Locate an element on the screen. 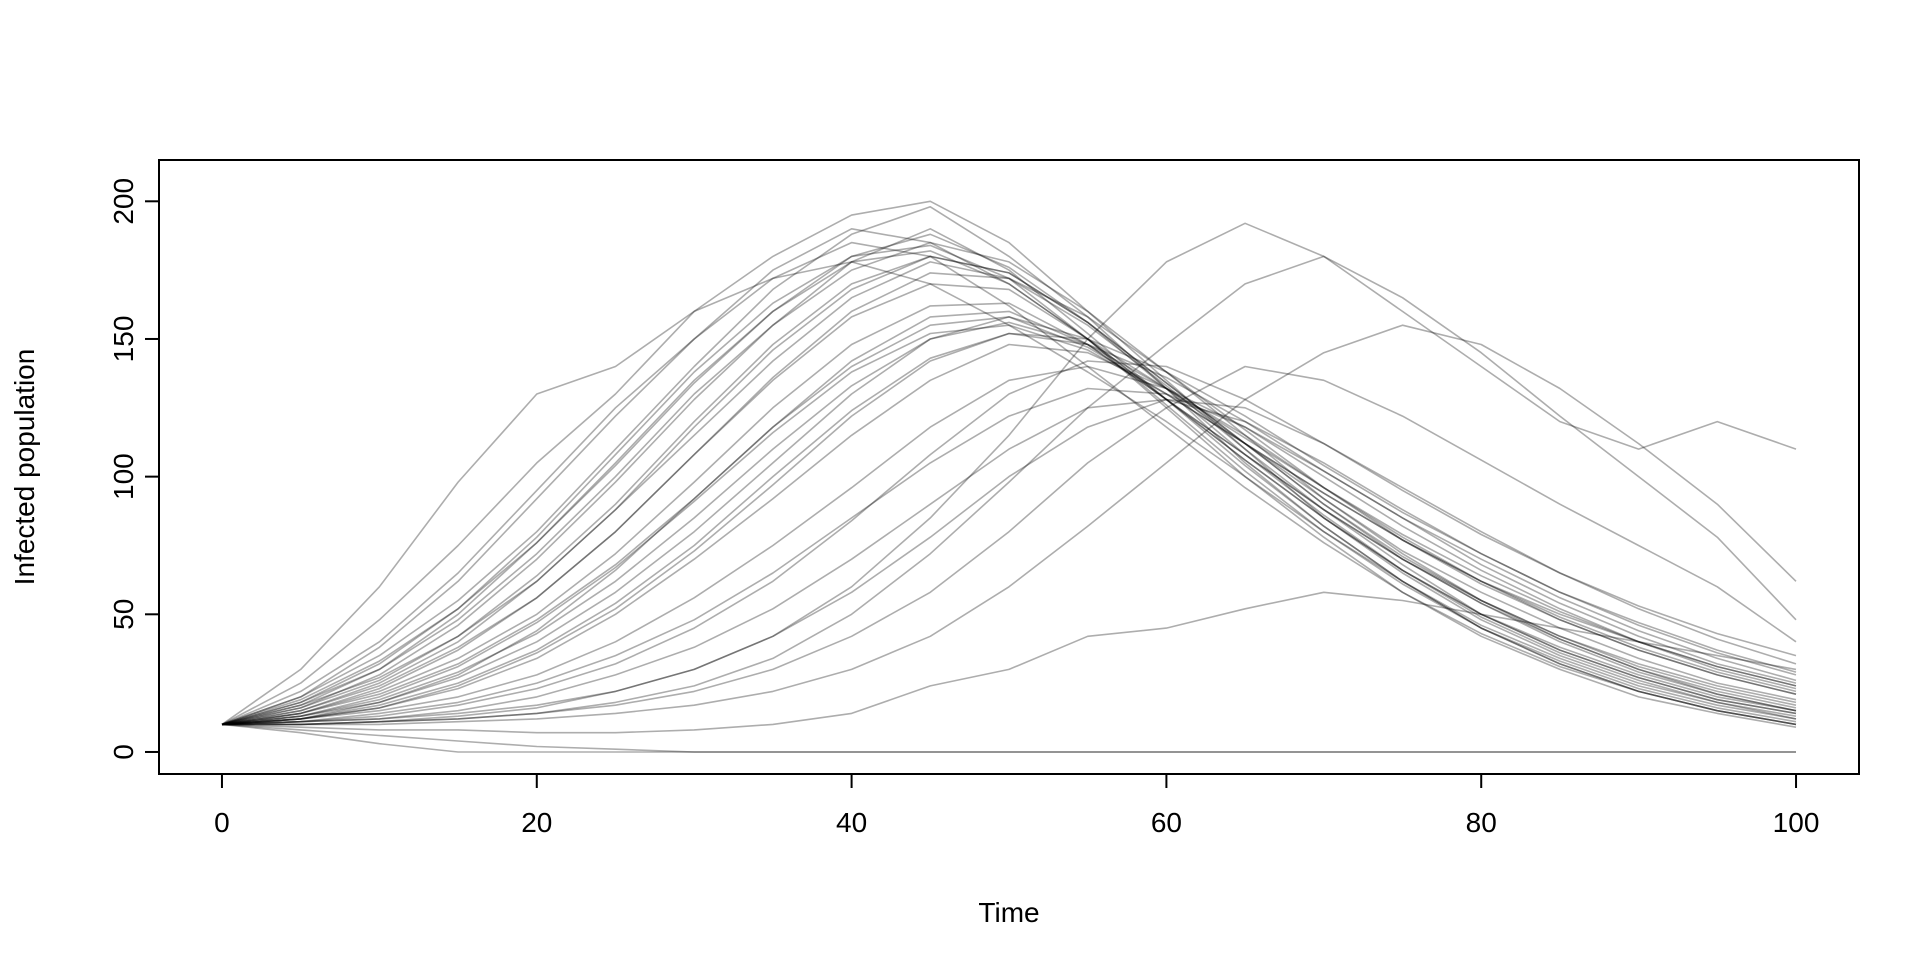 The width and height of the screenshot is (1920, 960). x-tick-label: 0 is located at coordinates (222, 822).